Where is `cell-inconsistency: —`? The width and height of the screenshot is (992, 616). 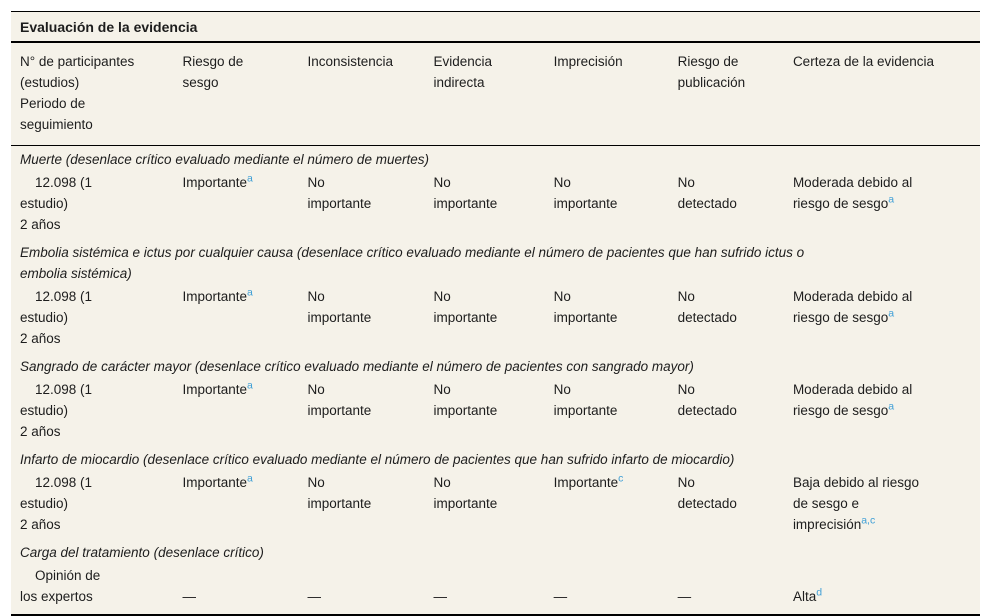
cell-inconsistency: — is located at coordinates (314, 596).